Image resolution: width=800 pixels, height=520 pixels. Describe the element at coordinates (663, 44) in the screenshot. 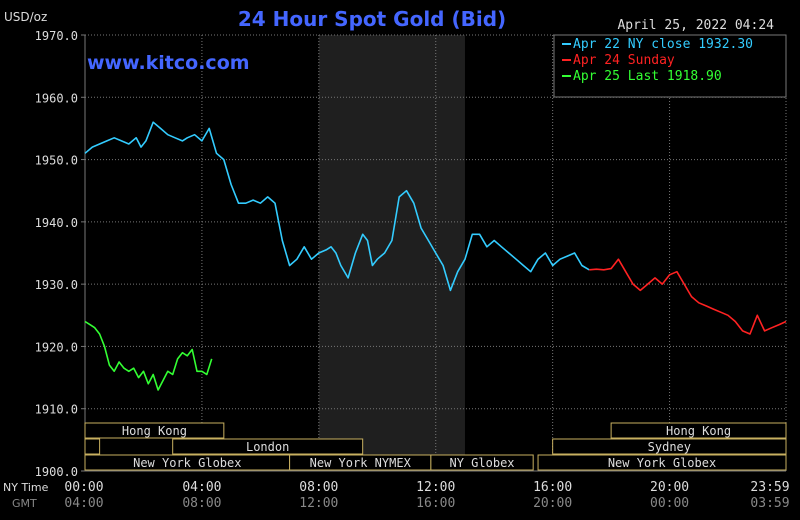

I see `legend-label-0: Apr 22 NY close 1932.30` at that location.